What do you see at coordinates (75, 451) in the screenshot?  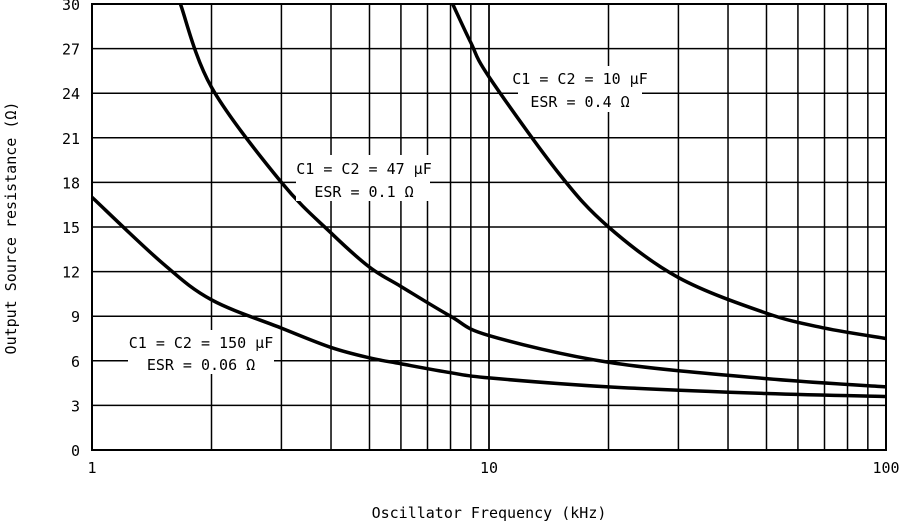 I see `y-tick-label: 0` at bounding box center [75, 451].